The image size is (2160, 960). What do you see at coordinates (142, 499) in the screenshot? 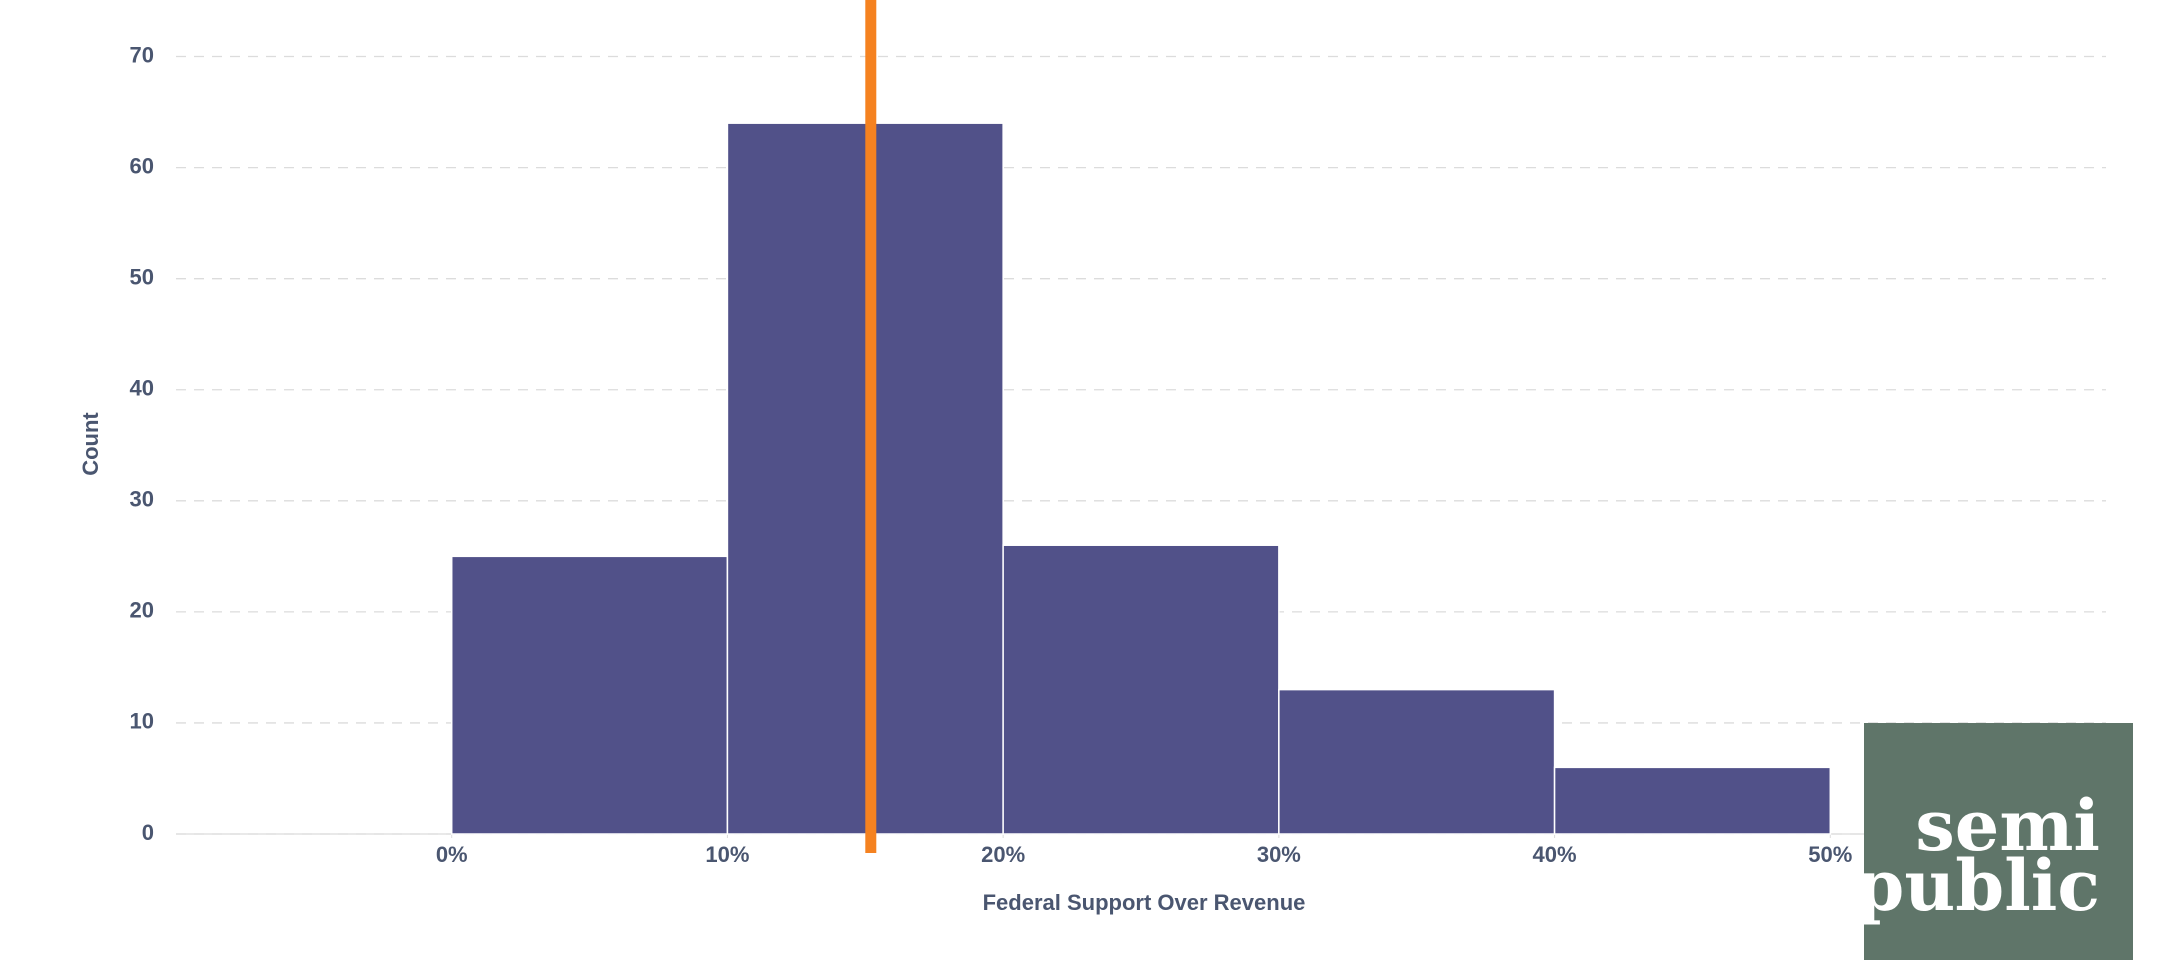
I see `y-tick-label: 30` at bounding box center [142, 499].